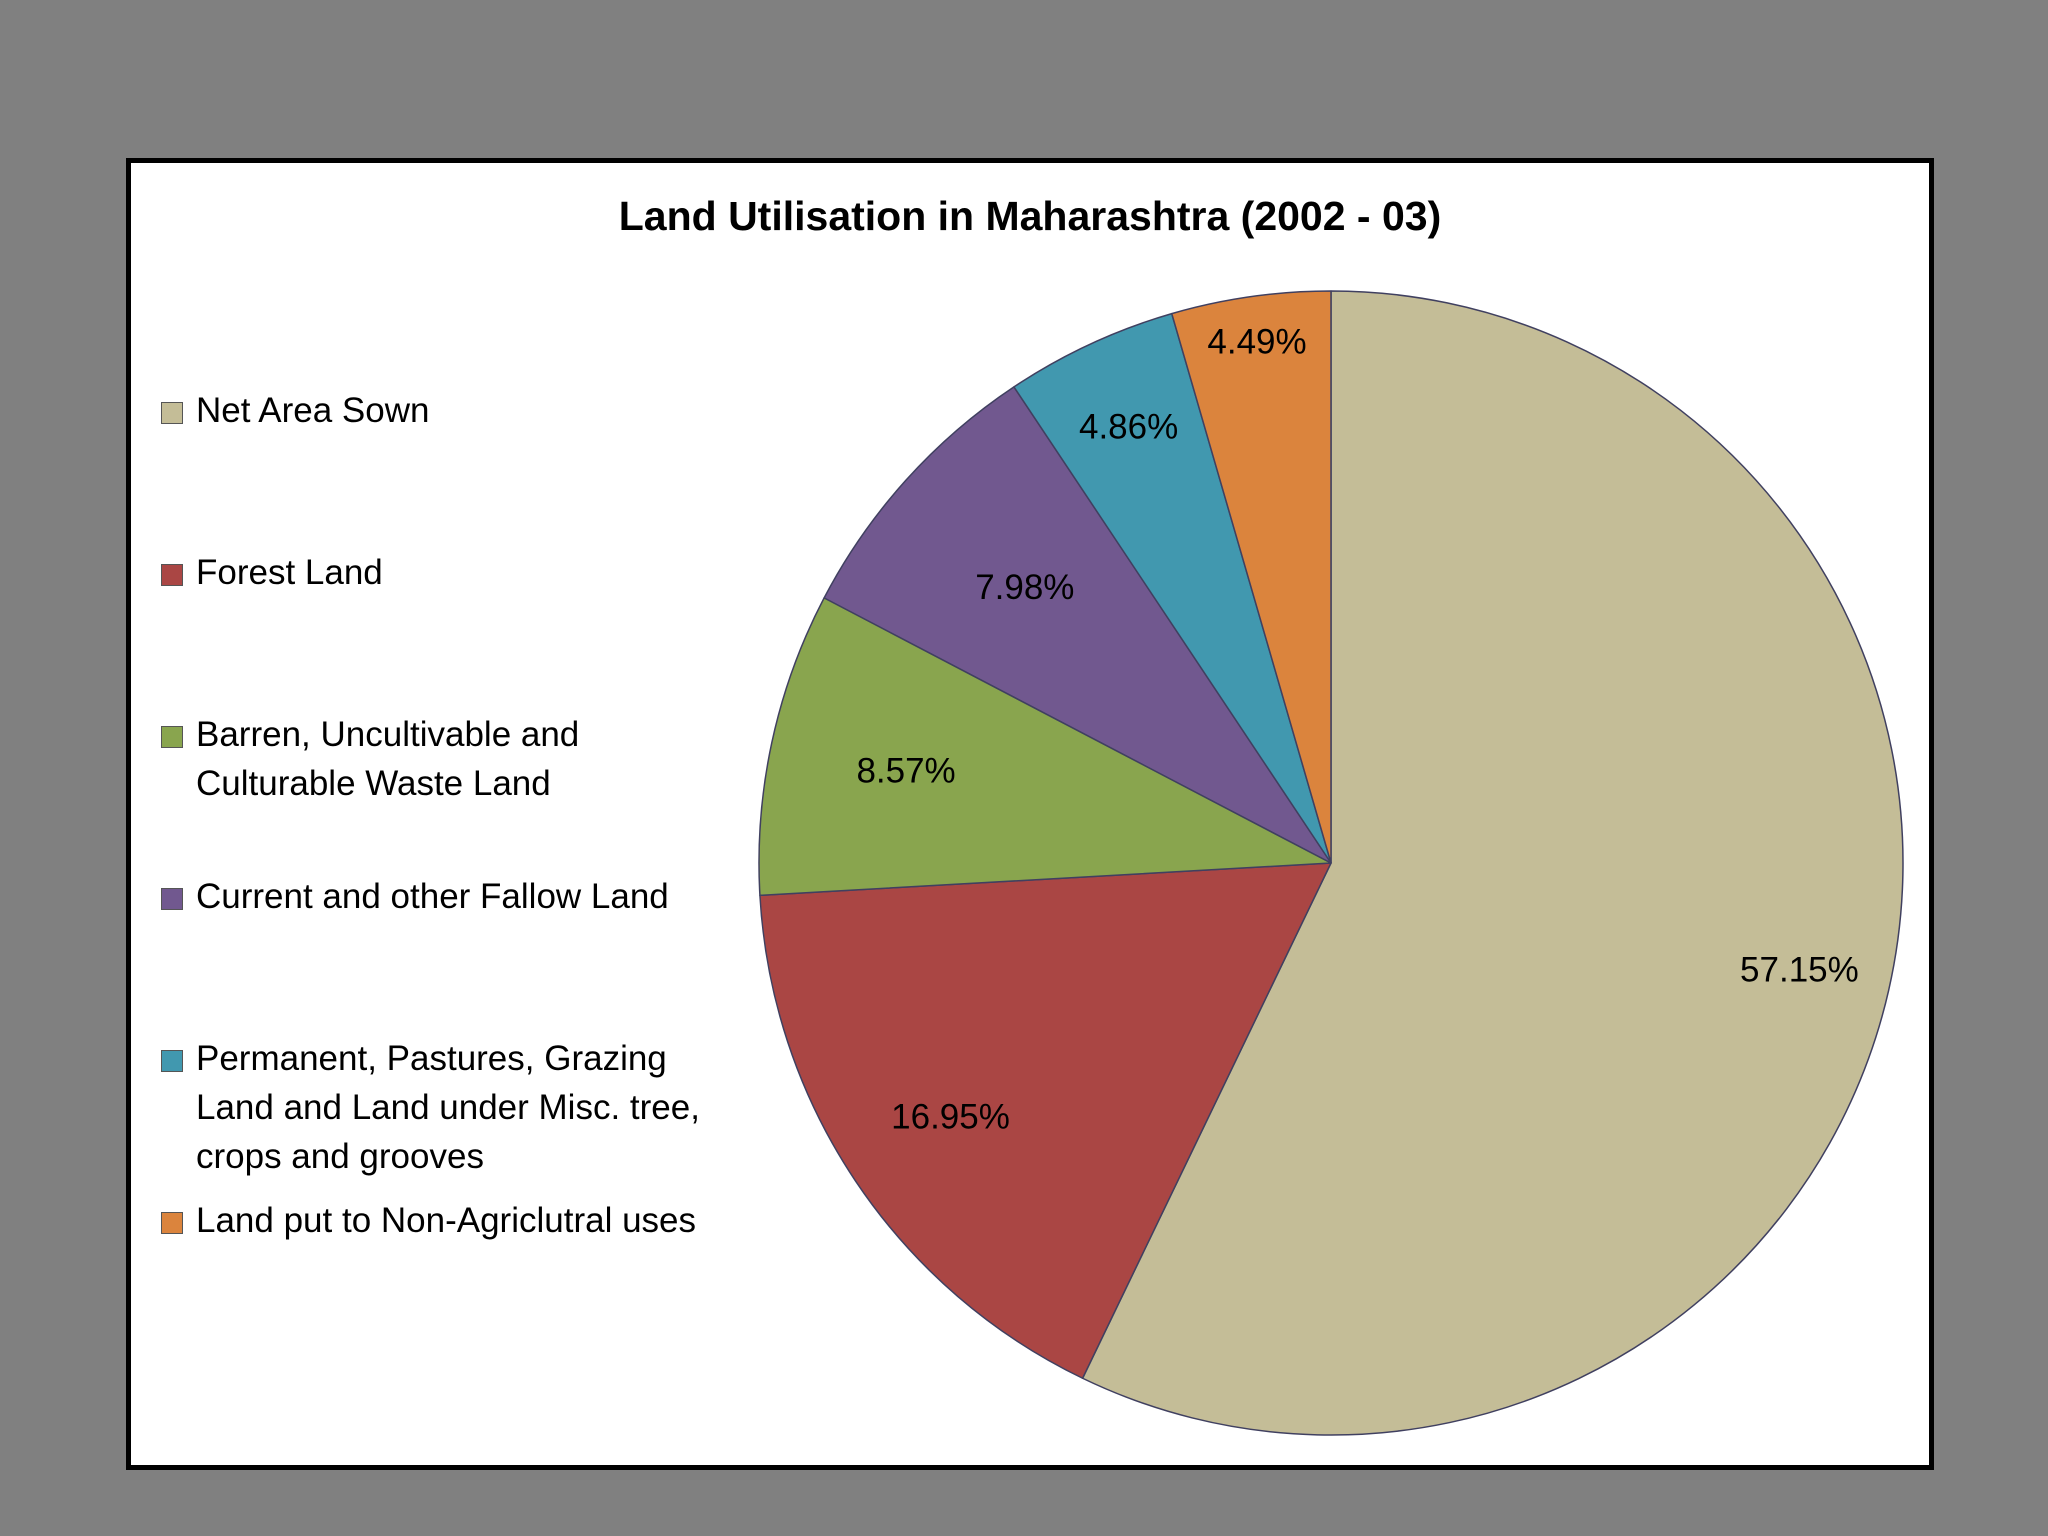 This screenshot has height=1536, width=2048. What do you see at coordinates (313, 410) in the screenshot?
I see `legend-label: Net Area Sown` at bounding box center [313, 410].